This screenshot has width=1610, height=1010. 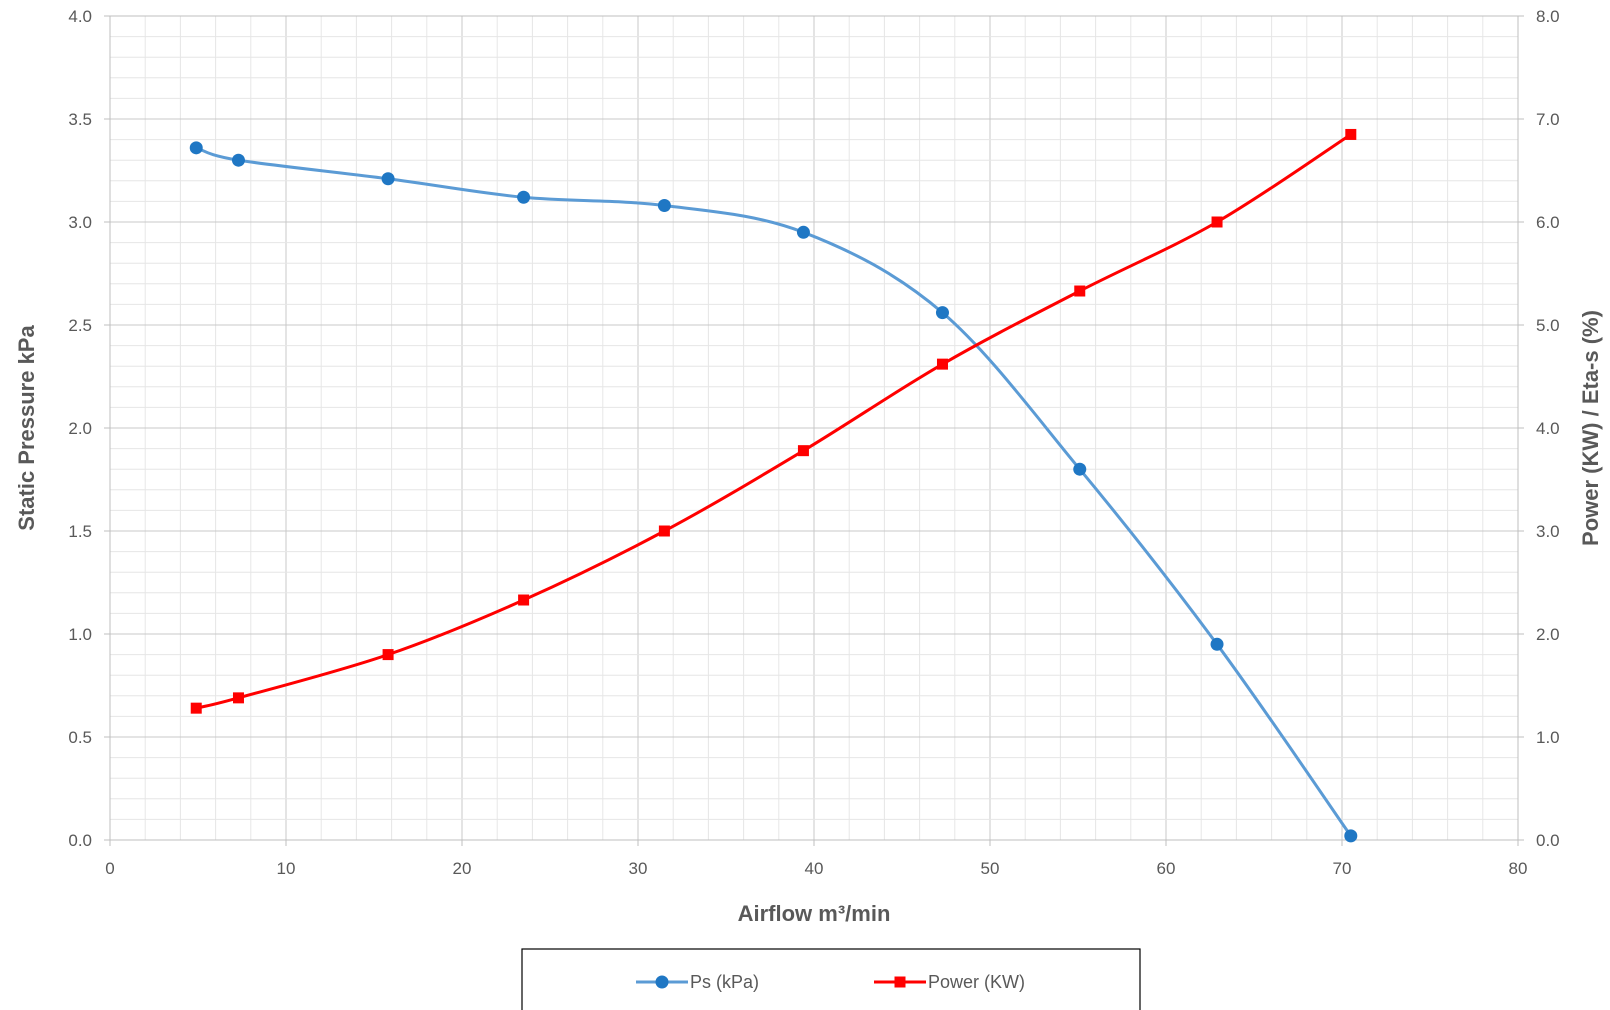 I want to click on legend-box, so click(x=831, y=979).